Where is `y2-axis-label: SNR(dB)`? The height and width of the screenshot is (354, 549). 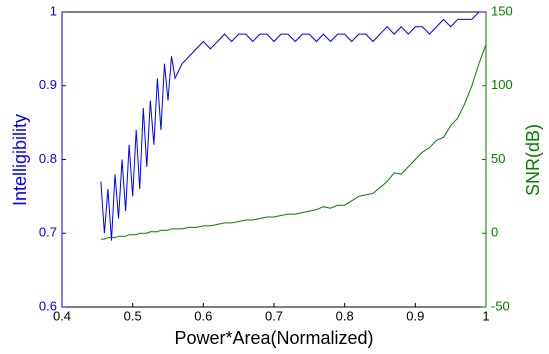 y2-axis-label: SNR(dB) is located at coordinates (533, 160).